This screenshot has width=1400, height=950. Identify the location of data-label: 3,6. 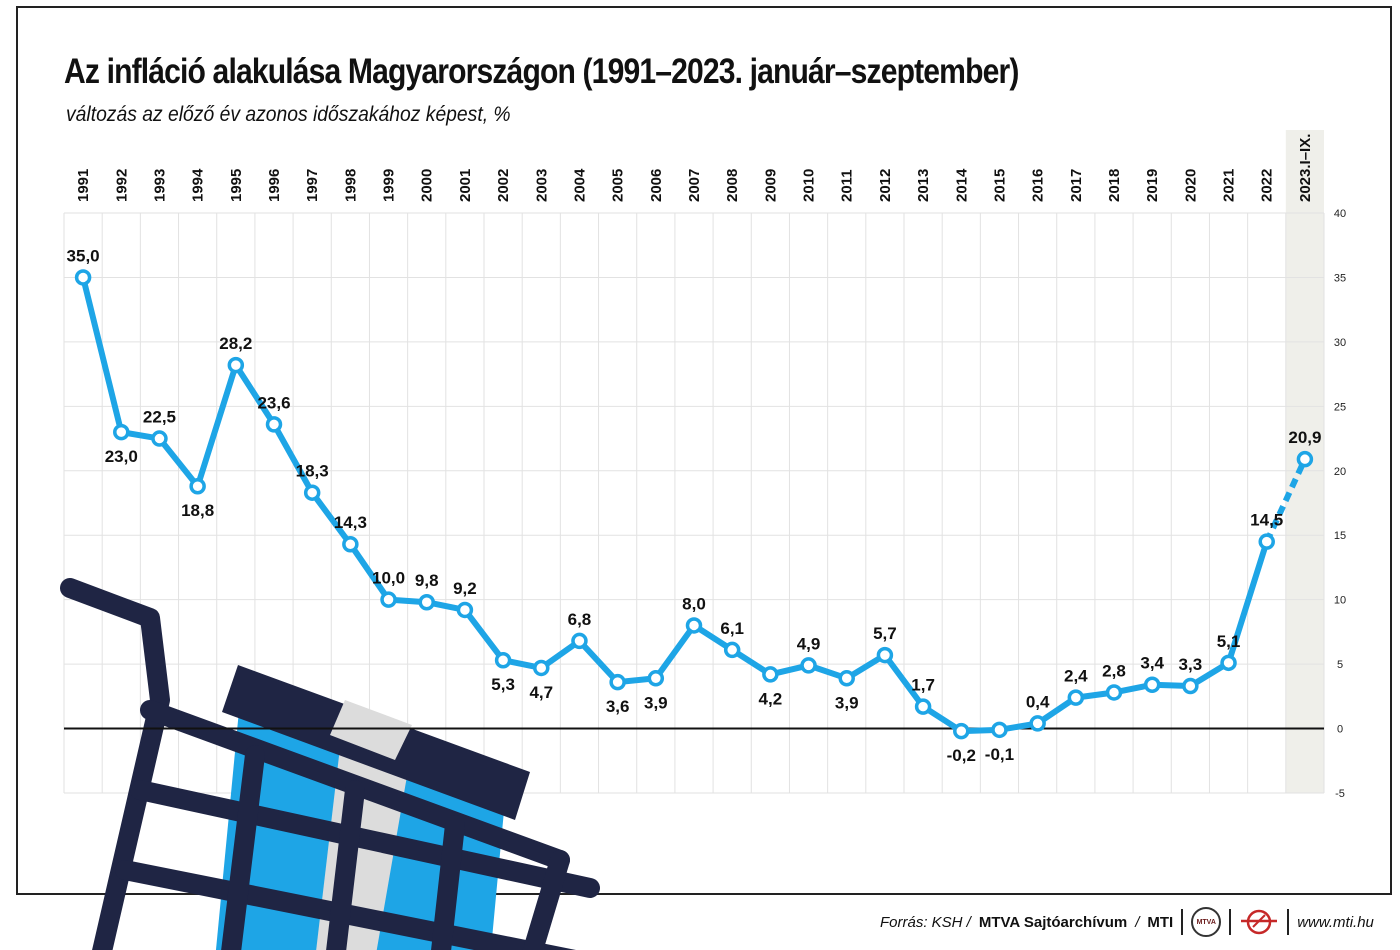
(618, 706).